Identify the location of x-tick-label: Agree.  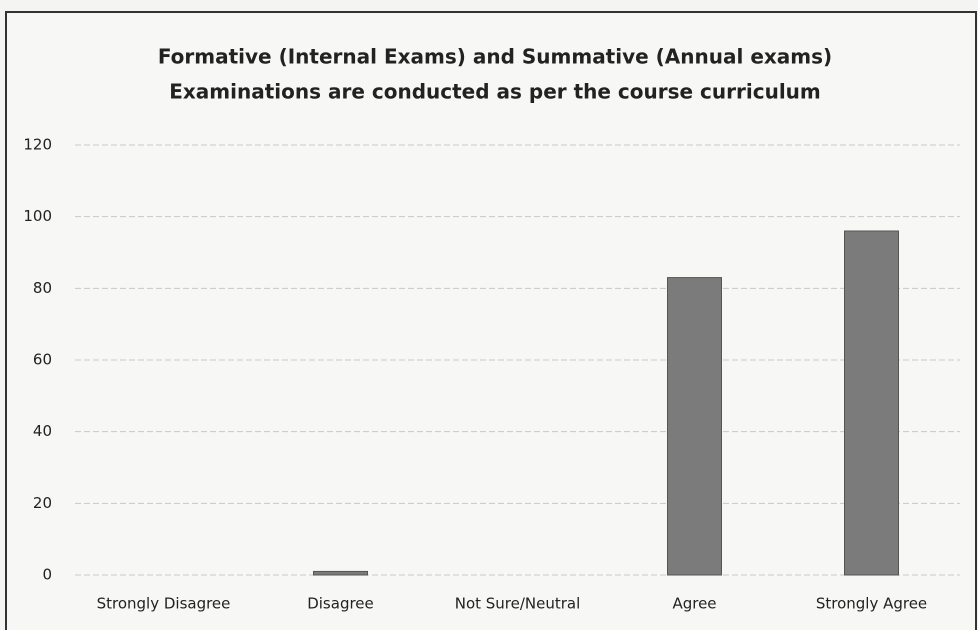
(694, 604).